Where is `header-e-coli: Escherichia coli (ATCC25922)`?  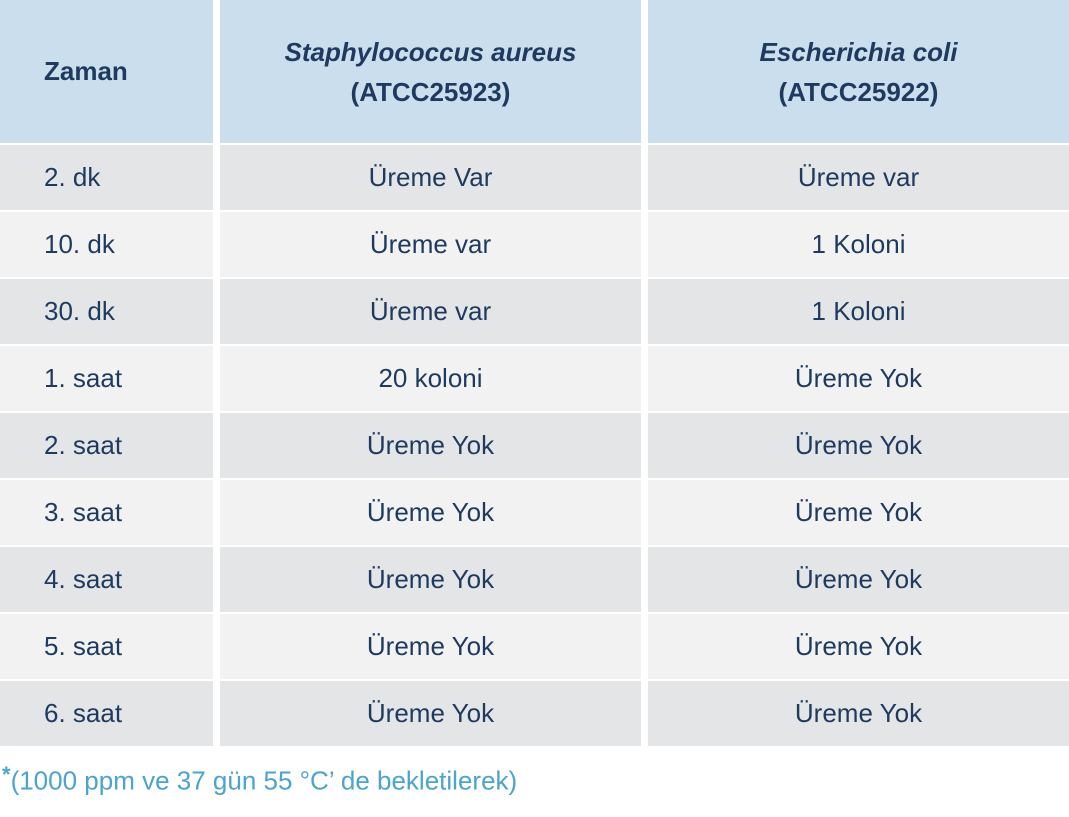 header-e-coli: Escherichia coli (ATCC25922) is located at coordinates (858, 71).